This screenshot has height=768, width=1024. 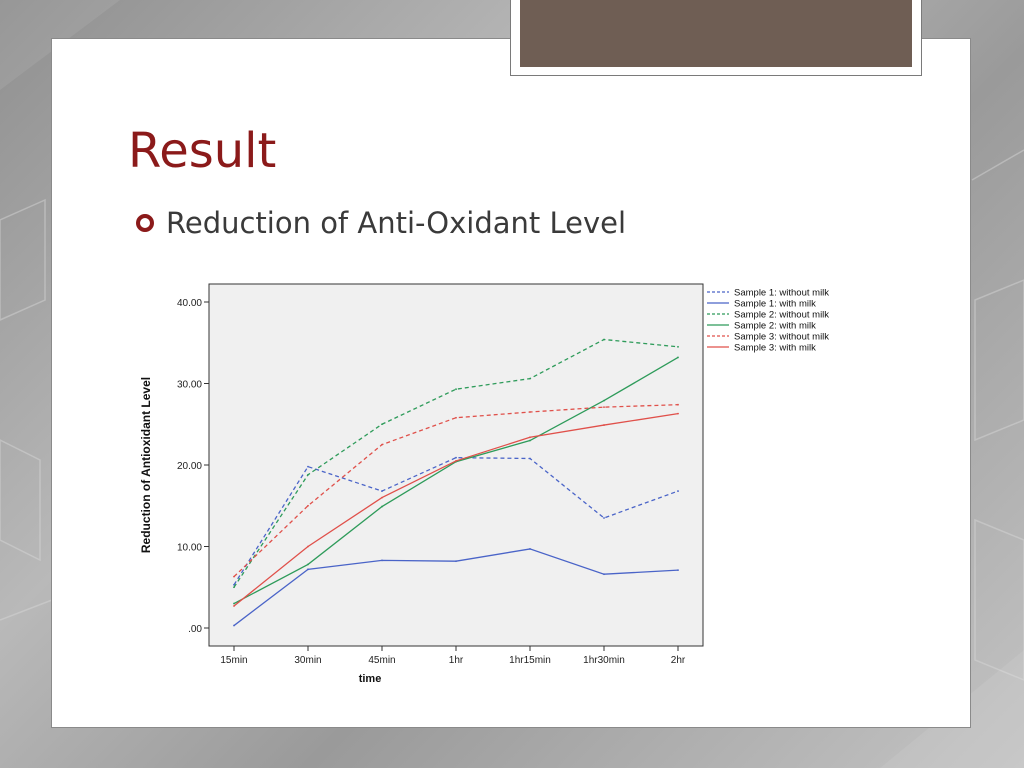 I want to click on accent-block, so click(x=716, y=33).